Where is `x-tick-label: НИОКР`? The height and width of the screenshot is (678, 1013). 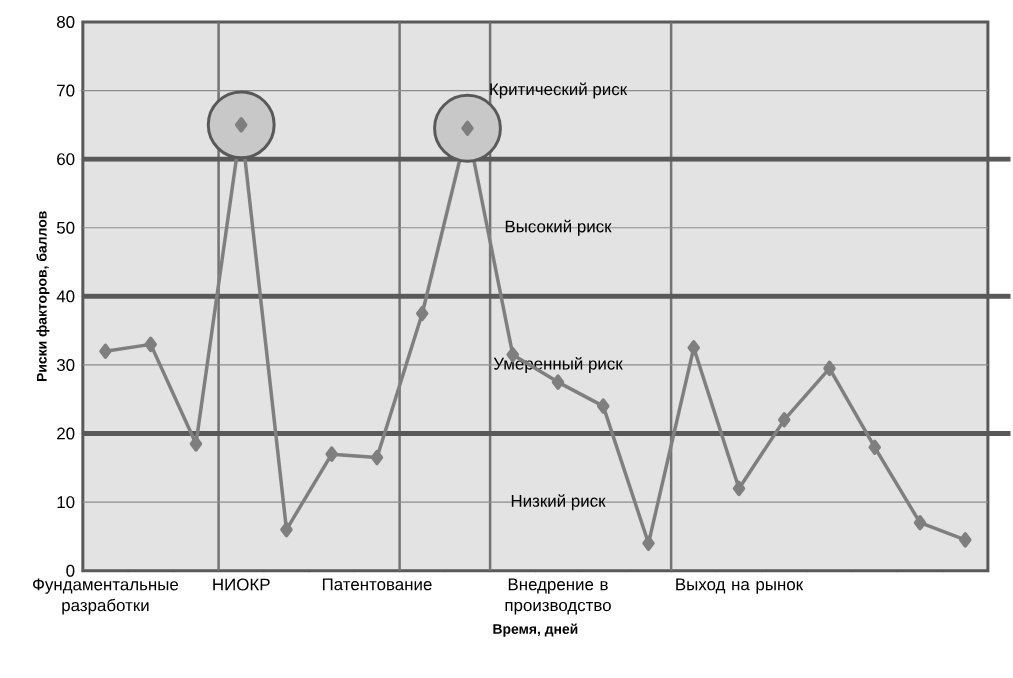
x-tick-label: НИОКР is located at coordinates (241, 584).